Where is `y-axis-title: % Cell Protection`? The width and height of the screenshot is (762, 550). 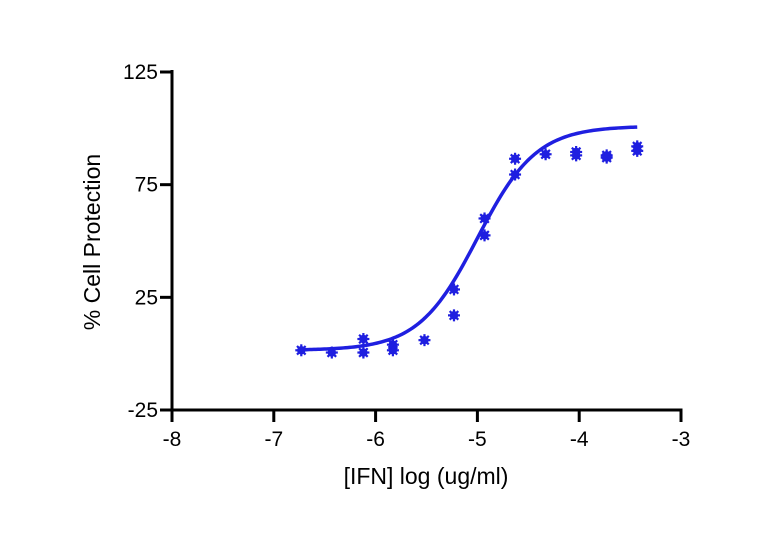
y-axis-title: % Cell Protection is located at coordinates (92, 242).